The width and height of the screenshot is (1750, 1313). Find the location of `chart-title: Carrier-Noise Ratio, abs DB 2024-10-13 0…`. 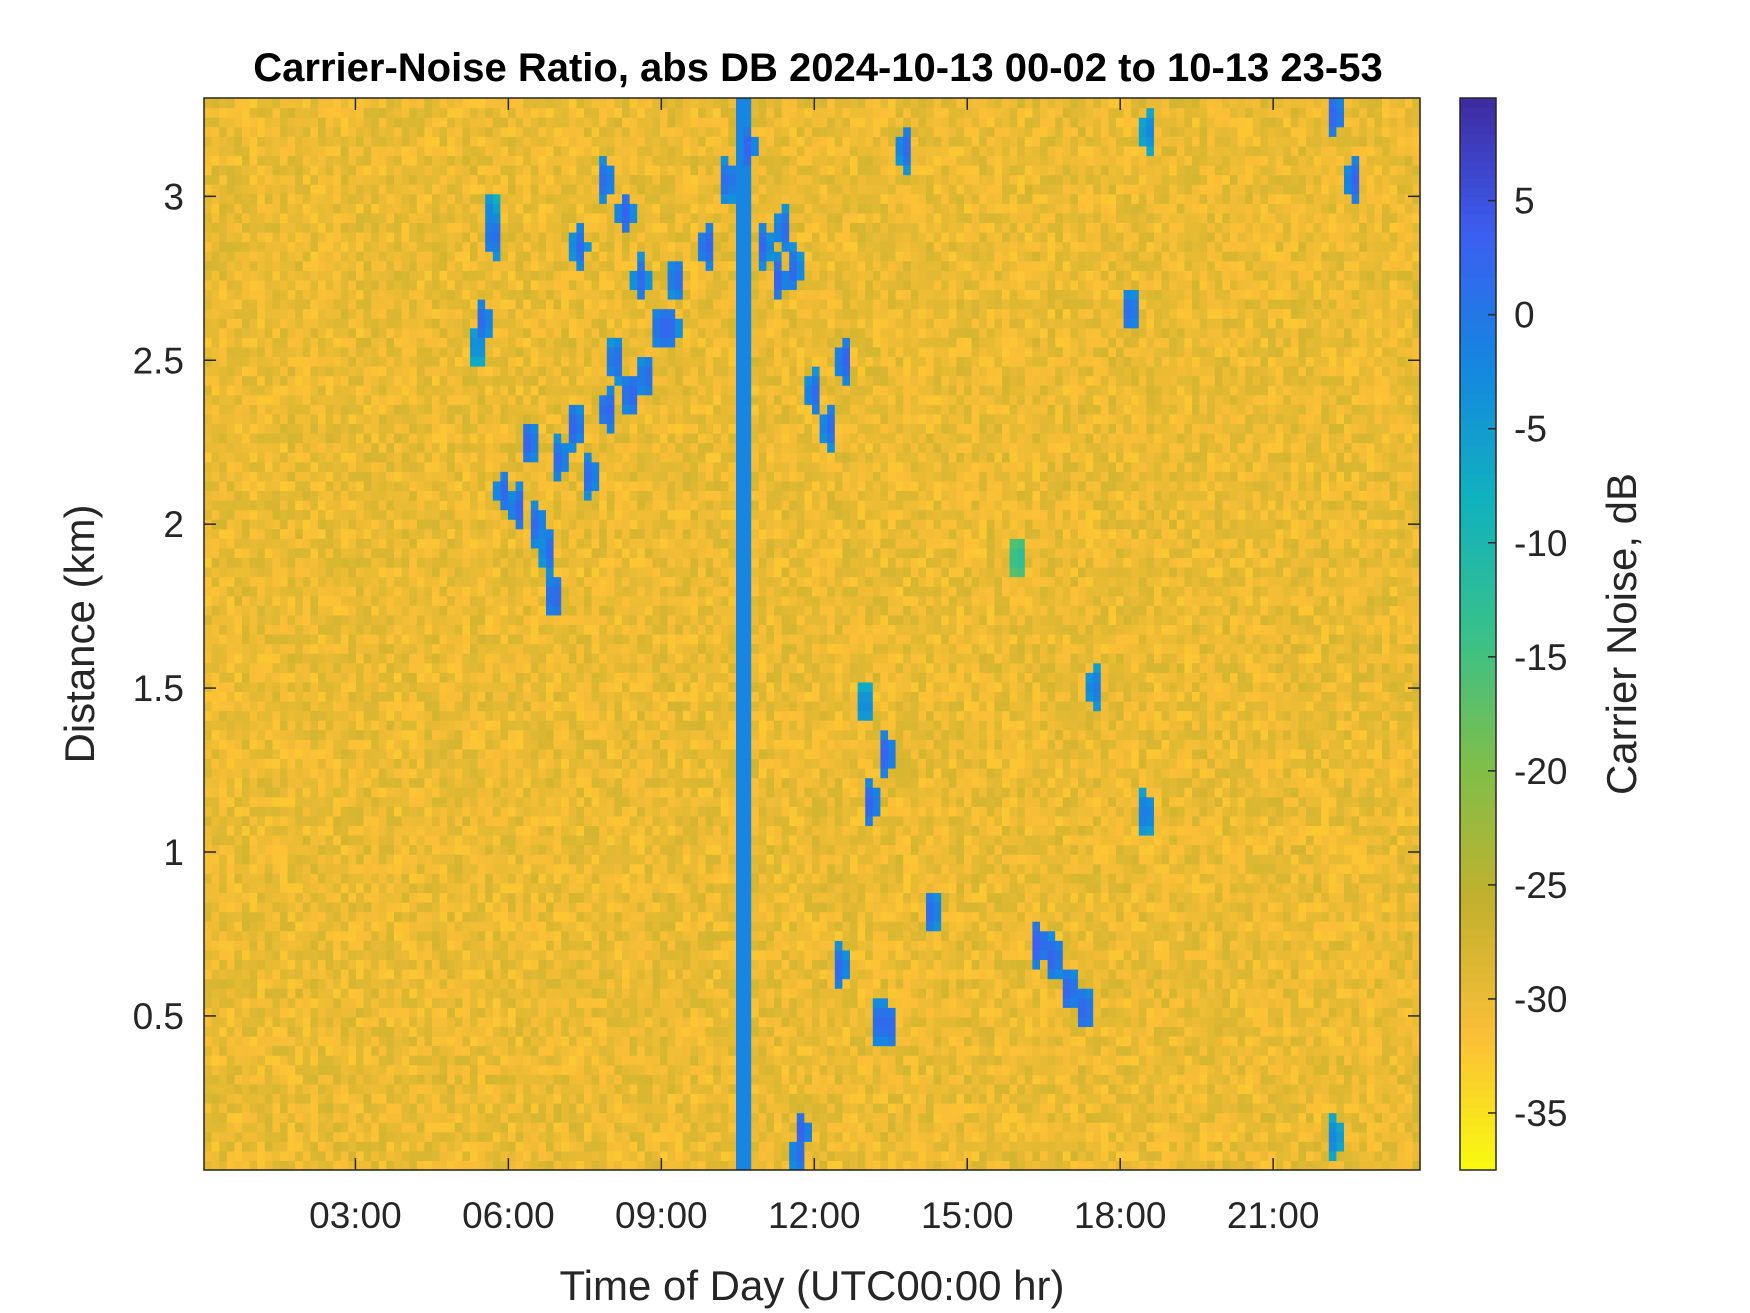

chart-title: Carrier-Noise Ratio, abs DB 2024-10-13 0… is located at coordinates (817, 68).